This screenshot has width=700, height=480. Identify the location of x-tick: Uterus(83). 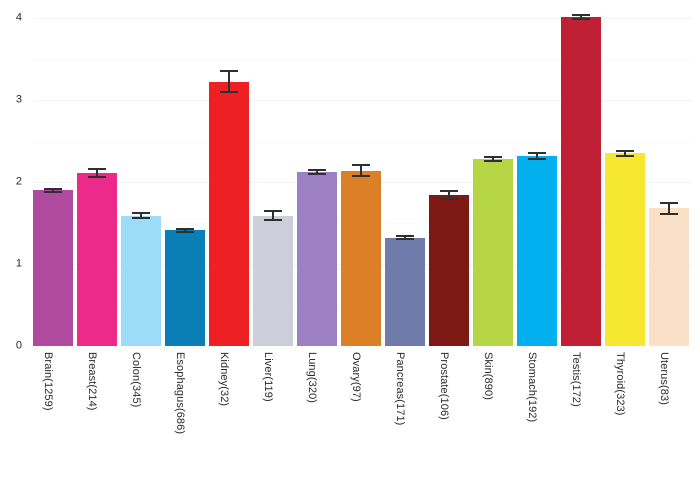
(669, 415).